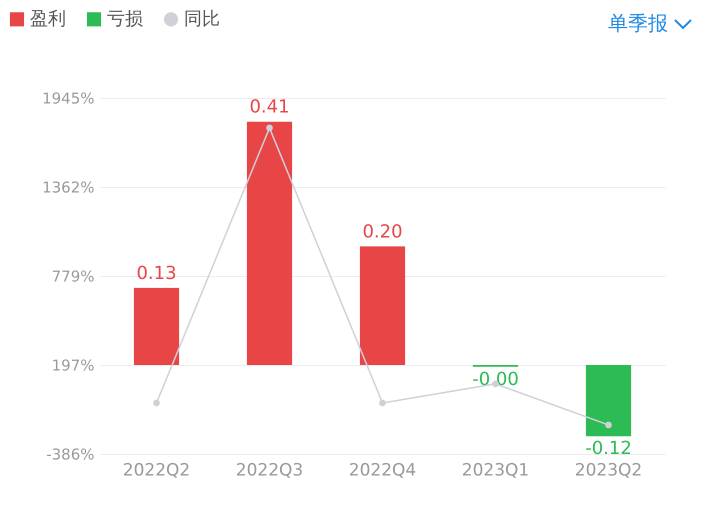 The width and height of the screenshot is (720, 505). Describe the element at coordinates (269, 107) in the screenshot. I see `data-label: 0.41` at that location.